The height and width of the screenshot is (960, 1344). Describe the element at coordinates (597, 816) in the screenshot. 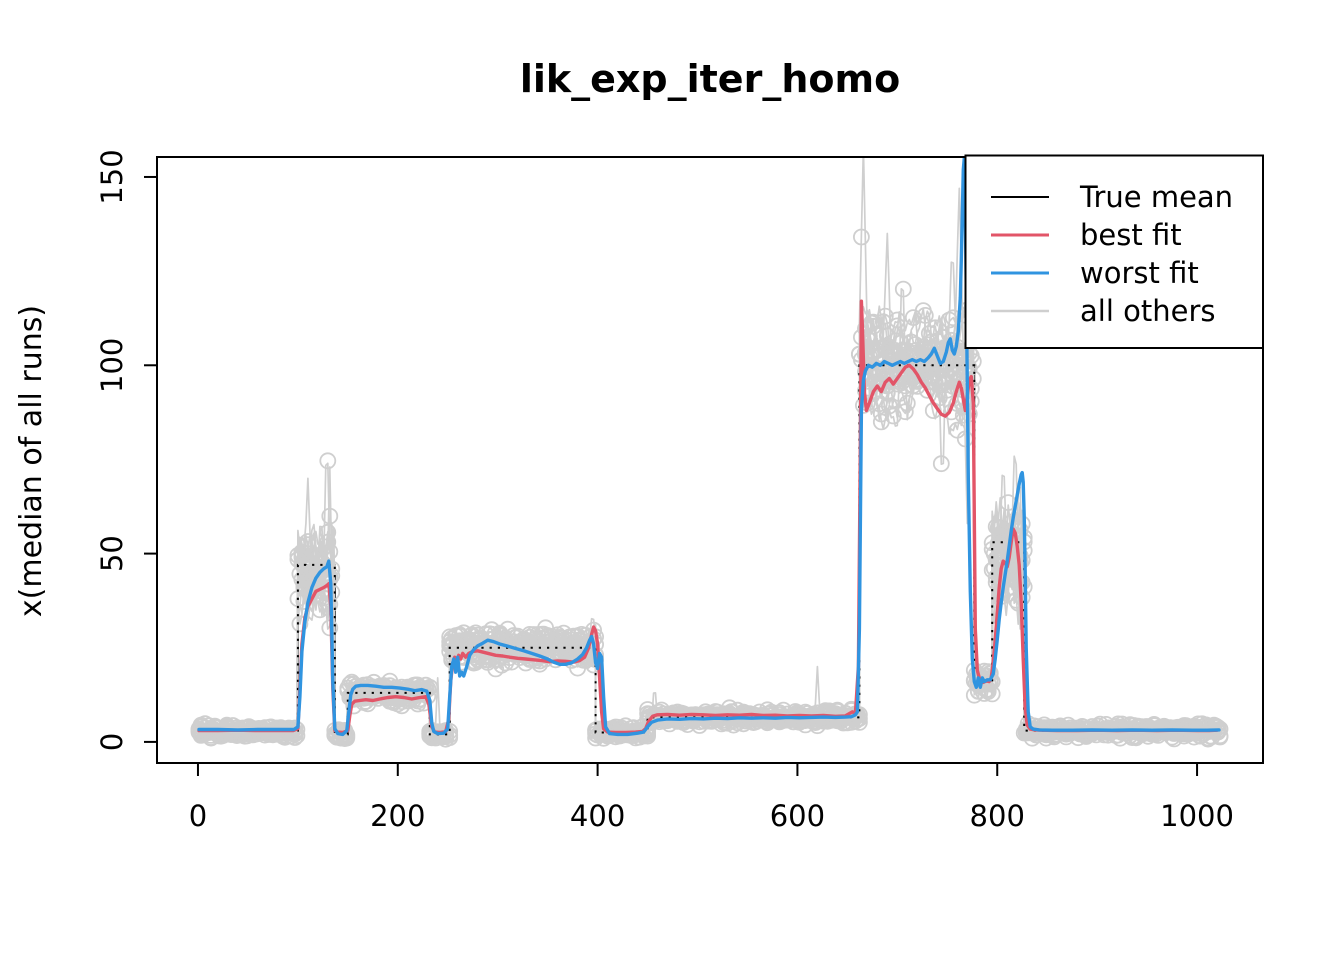

I see `x-axis-tick-label: 400` at that location.